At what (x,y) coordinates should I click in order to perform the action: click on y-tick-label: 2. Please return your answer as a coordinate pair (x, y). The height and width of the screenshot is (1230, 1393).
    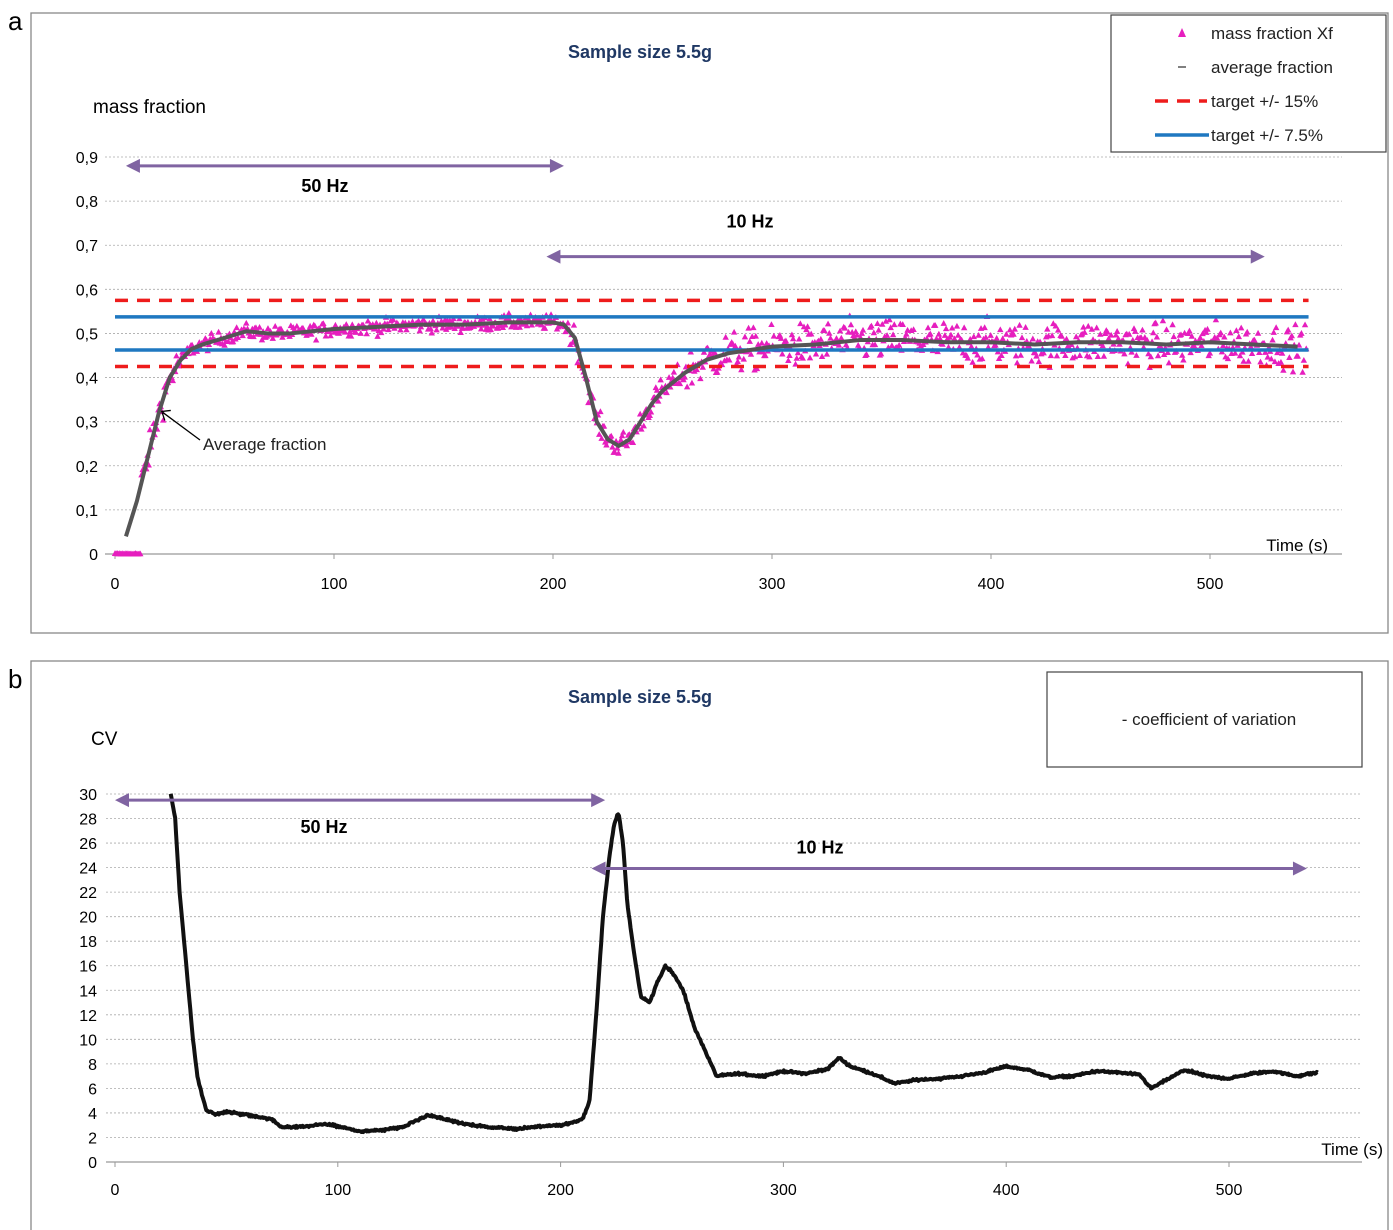
    Looking at the image, I should click on (92, 1138).